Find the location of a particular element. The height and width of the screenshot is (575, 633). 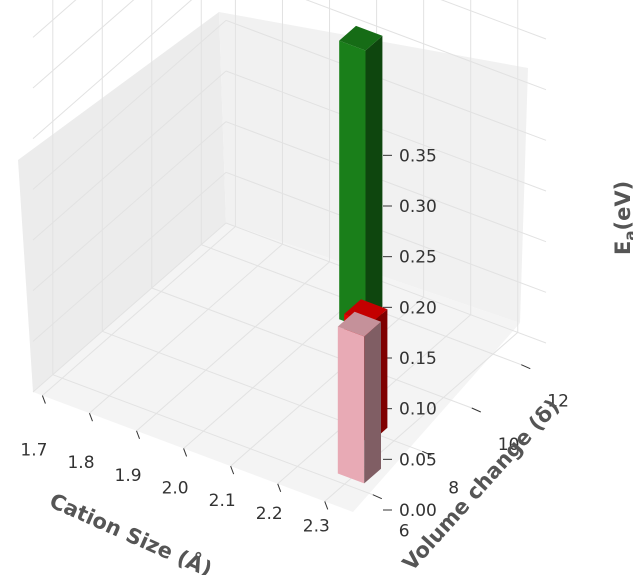

z-tick-label: 0.35 is located at coordinates (418, 156).